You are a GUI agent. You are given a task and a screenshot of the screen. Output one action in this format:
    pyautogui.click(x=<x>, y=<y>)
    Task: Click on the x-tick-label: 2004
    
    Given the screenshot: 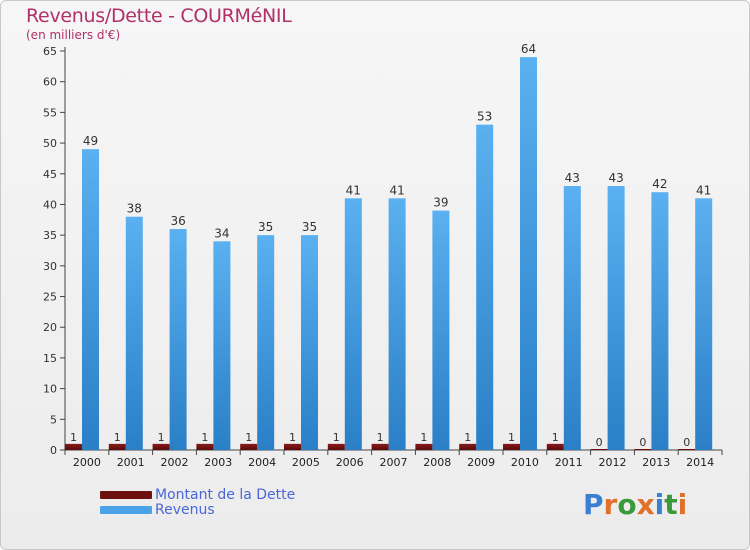 What is the action you would take?
    pyautogui.click(x=262, y=462)
    